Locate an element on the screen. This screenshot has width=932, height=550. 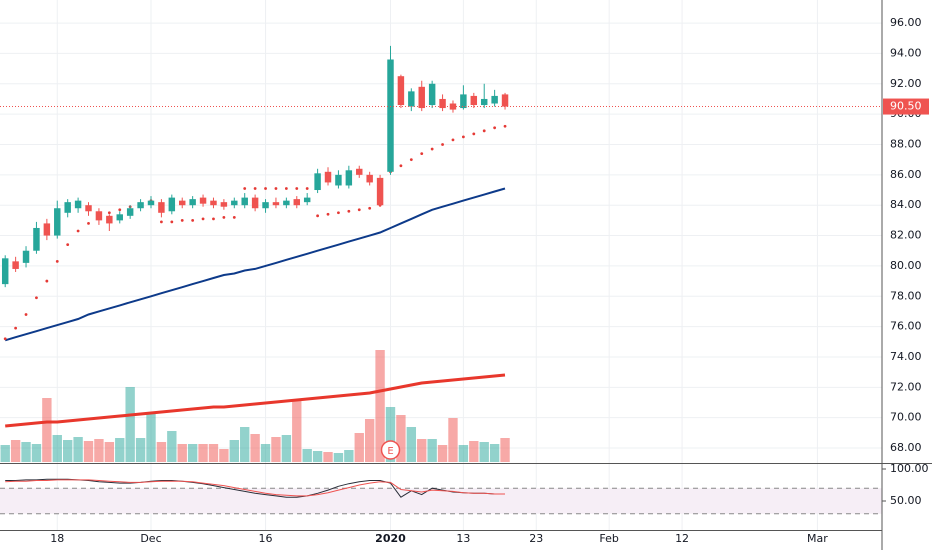
x-tick-label: Feb is located at coordinates (608, 538).